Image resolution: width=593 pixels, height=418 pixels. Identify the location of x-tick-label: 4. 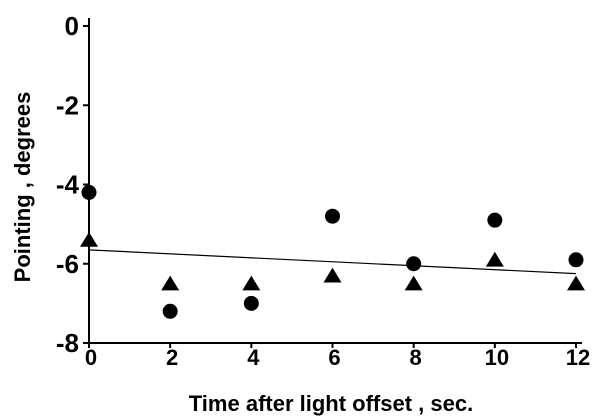
(253, 357).